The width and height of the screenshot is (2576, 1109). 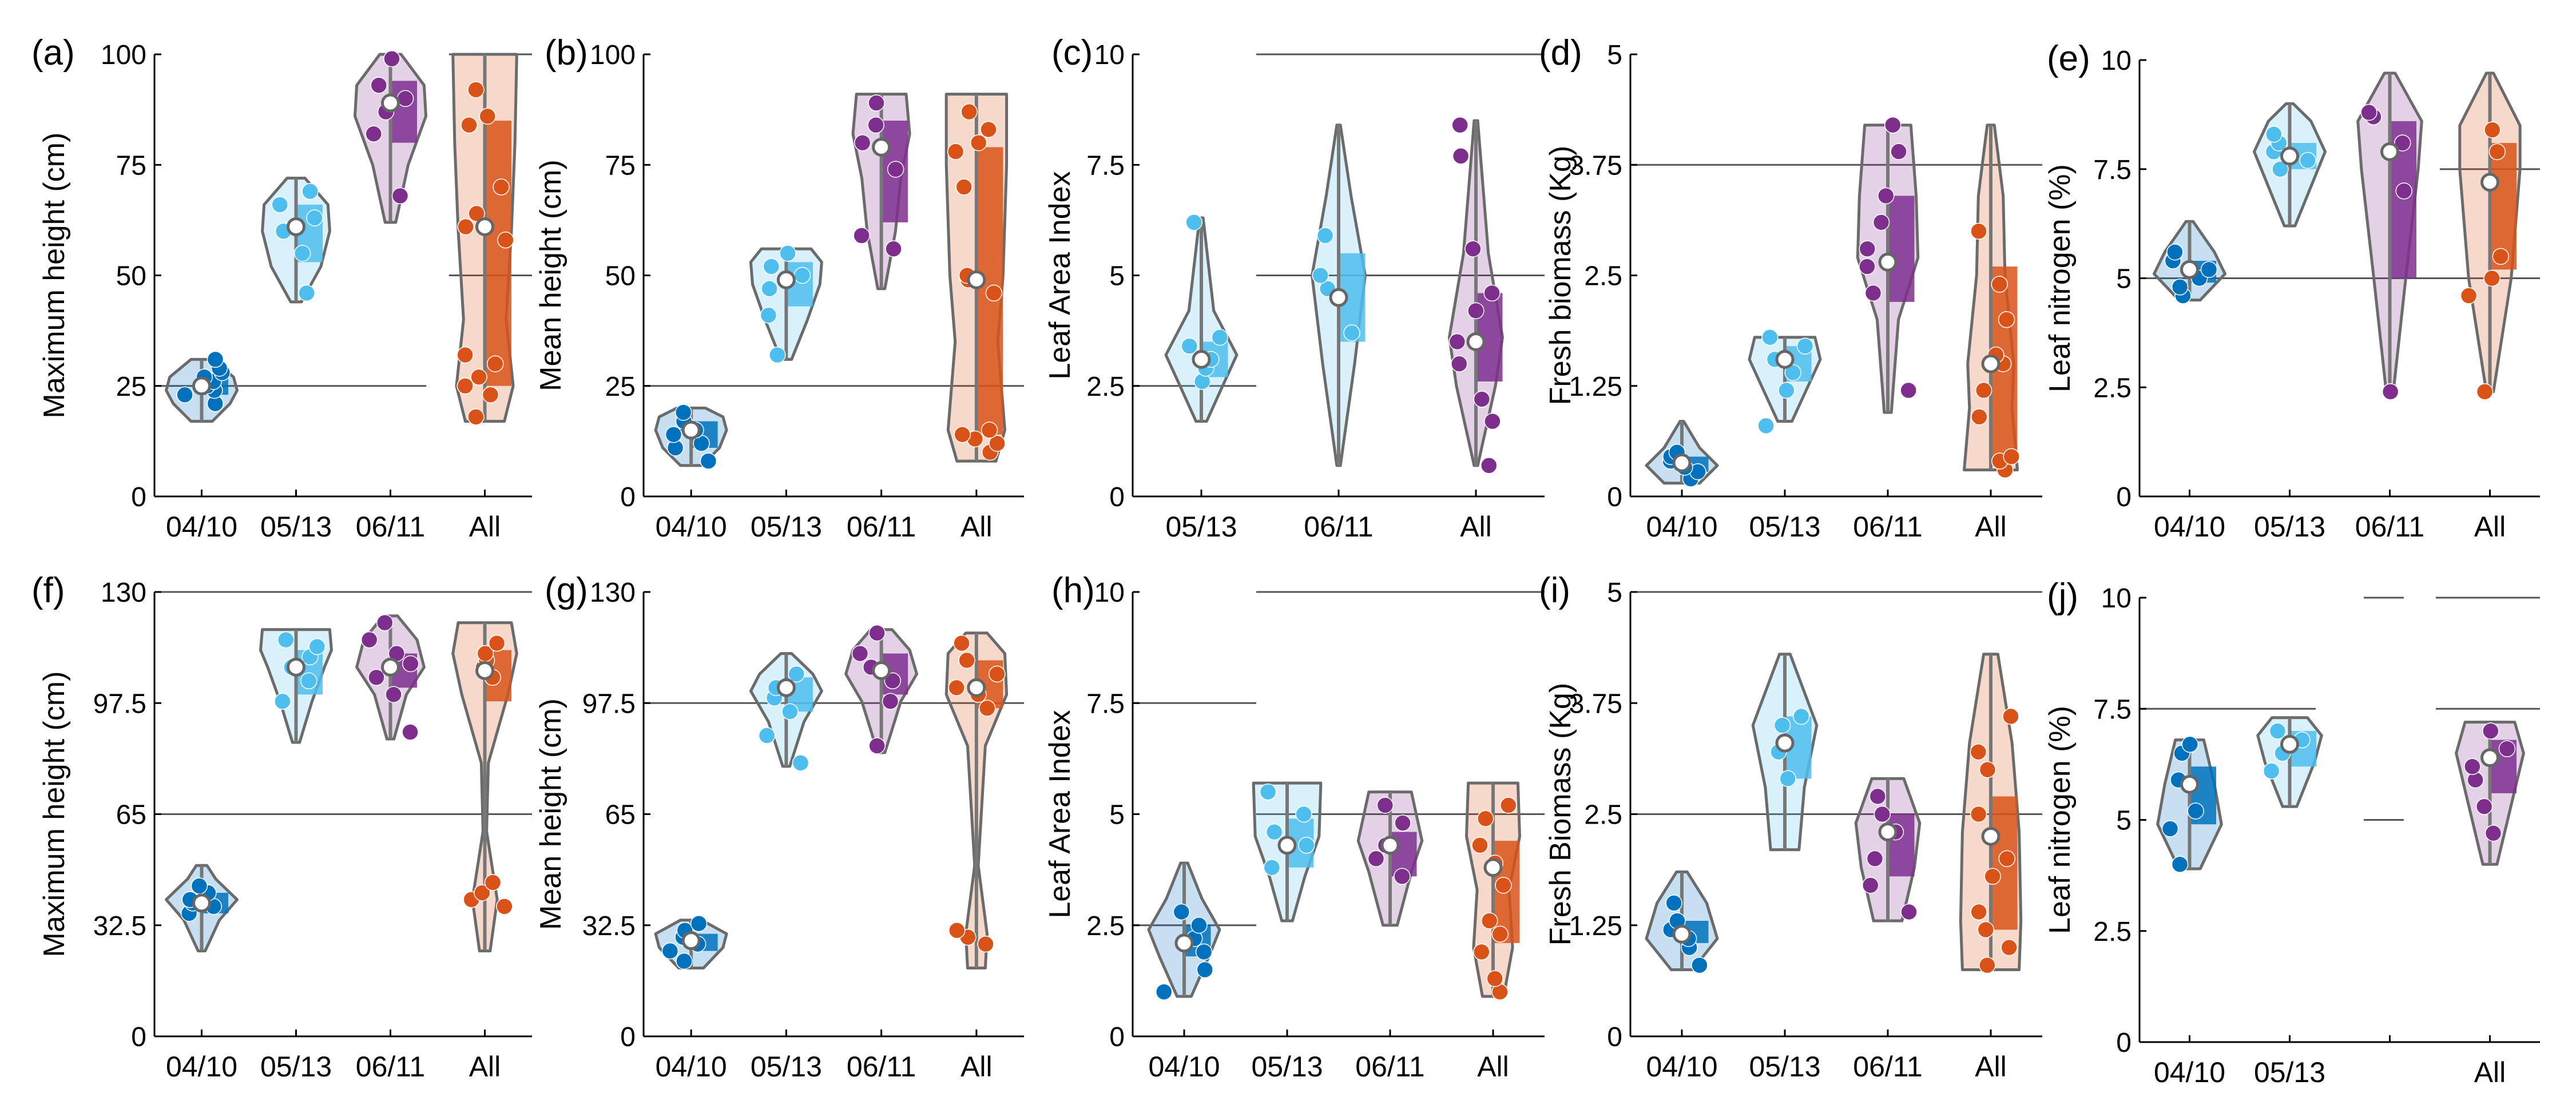 What do you see at coordinates (403, 112) in the screenshot?
I see `violin-iqr-band` at bounding box center [403, 112].